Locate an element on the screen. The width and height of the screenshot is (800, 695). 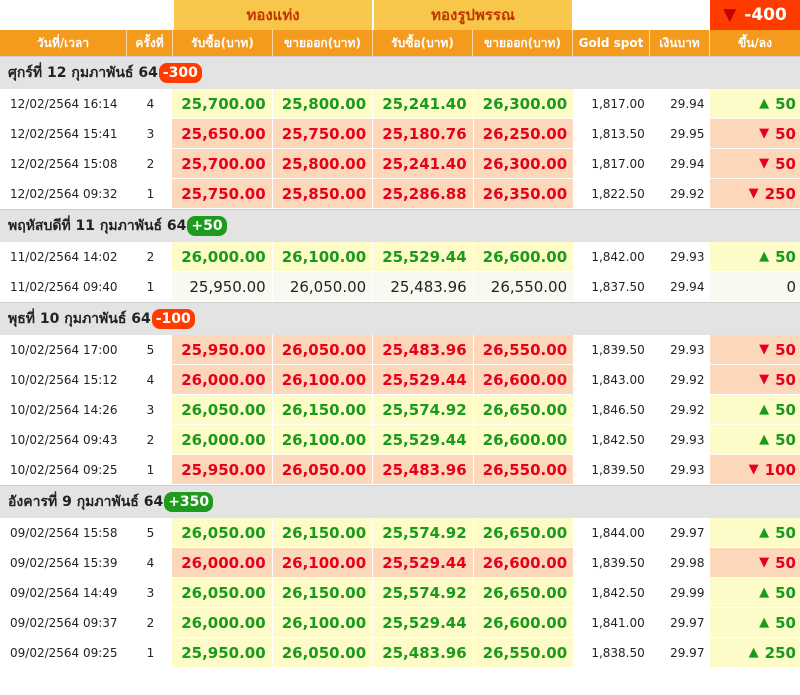
cell-datetime: 09/02/2564 09:37 is located at coordinates (64, 622).